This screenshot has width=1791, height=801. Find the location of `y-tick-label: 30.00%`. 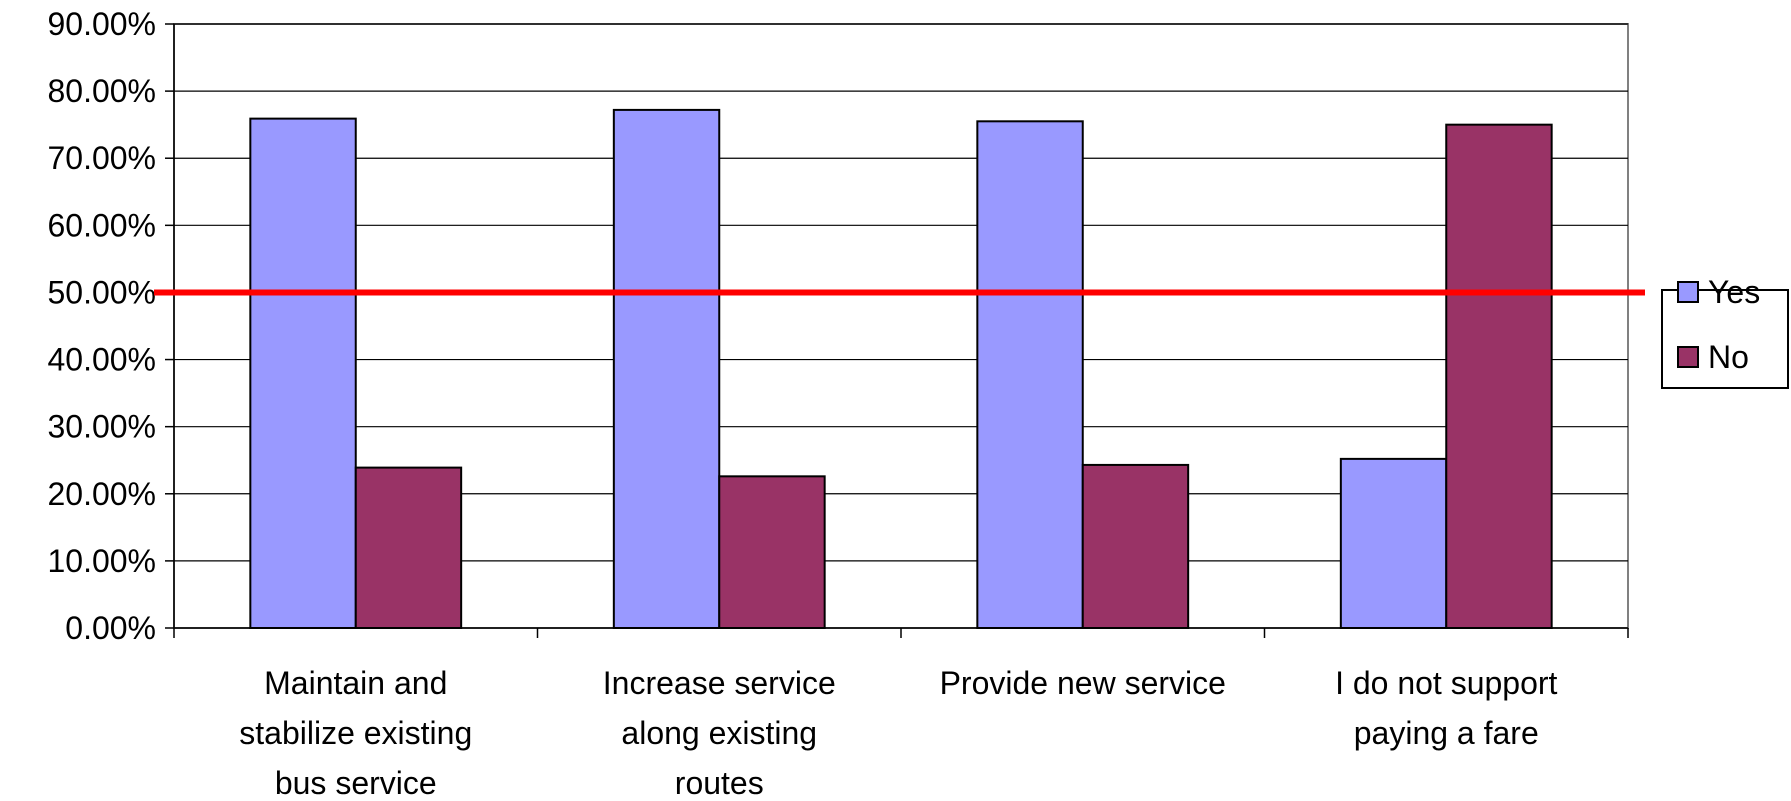

y-tick-label: 30.00% is located at coordinates (101, 427).